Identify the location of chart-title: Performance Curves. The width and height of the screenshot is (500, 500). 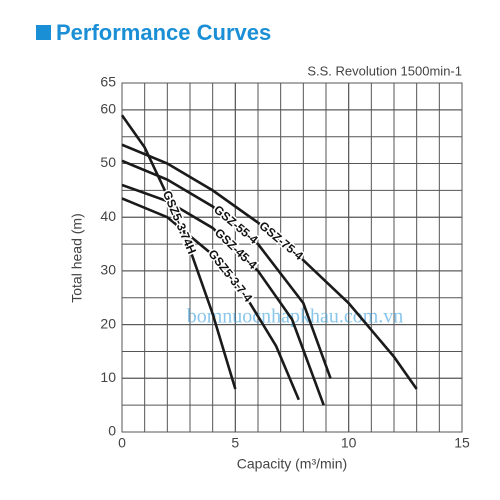
(163, 32).